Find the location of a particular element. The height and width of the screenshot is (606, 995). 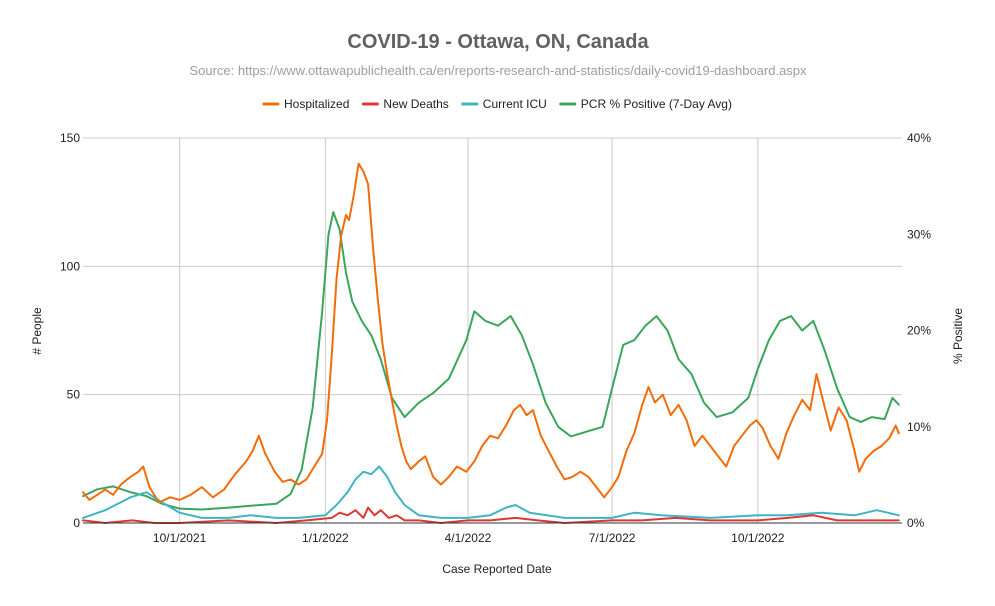

y-right-tick-label: 30% is located at coordinates (919, 234).